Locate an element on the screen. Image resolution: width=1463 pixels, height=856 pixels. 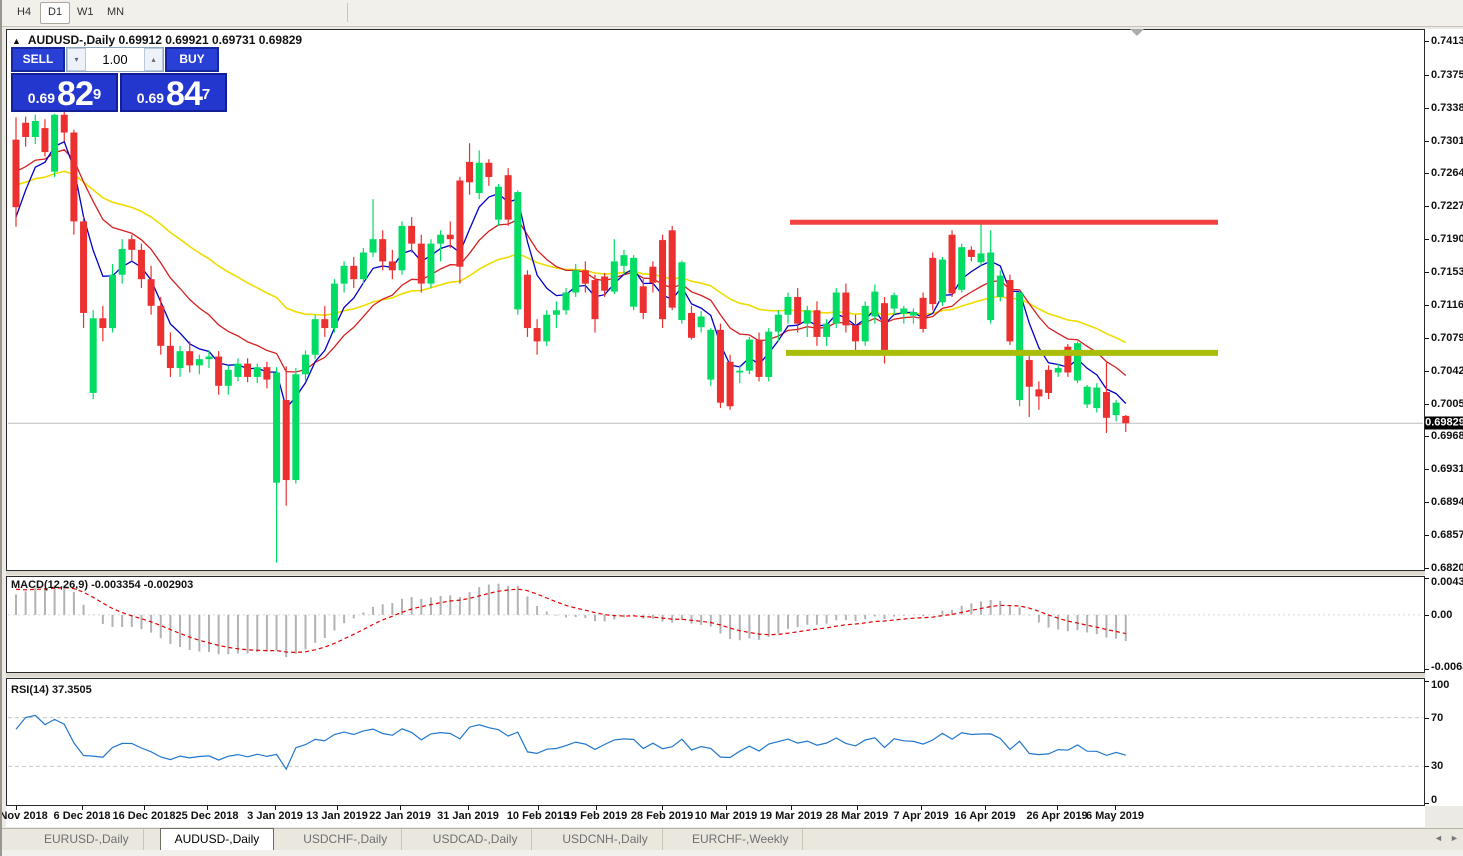
symbol-tab-usdcad-daily: USDCAD-,Daily is located at coordinates (476, 839).